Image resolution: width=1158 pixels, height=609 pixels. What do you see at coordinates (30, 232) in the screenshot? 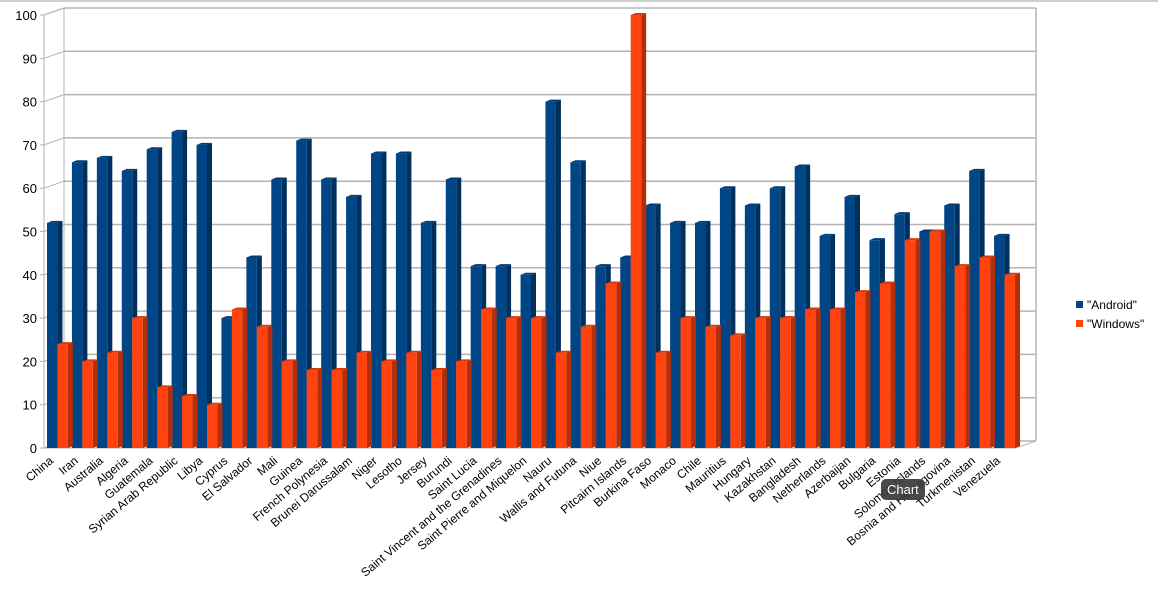
I see `y-tick-label: 50` at bounding box center [30, 232].